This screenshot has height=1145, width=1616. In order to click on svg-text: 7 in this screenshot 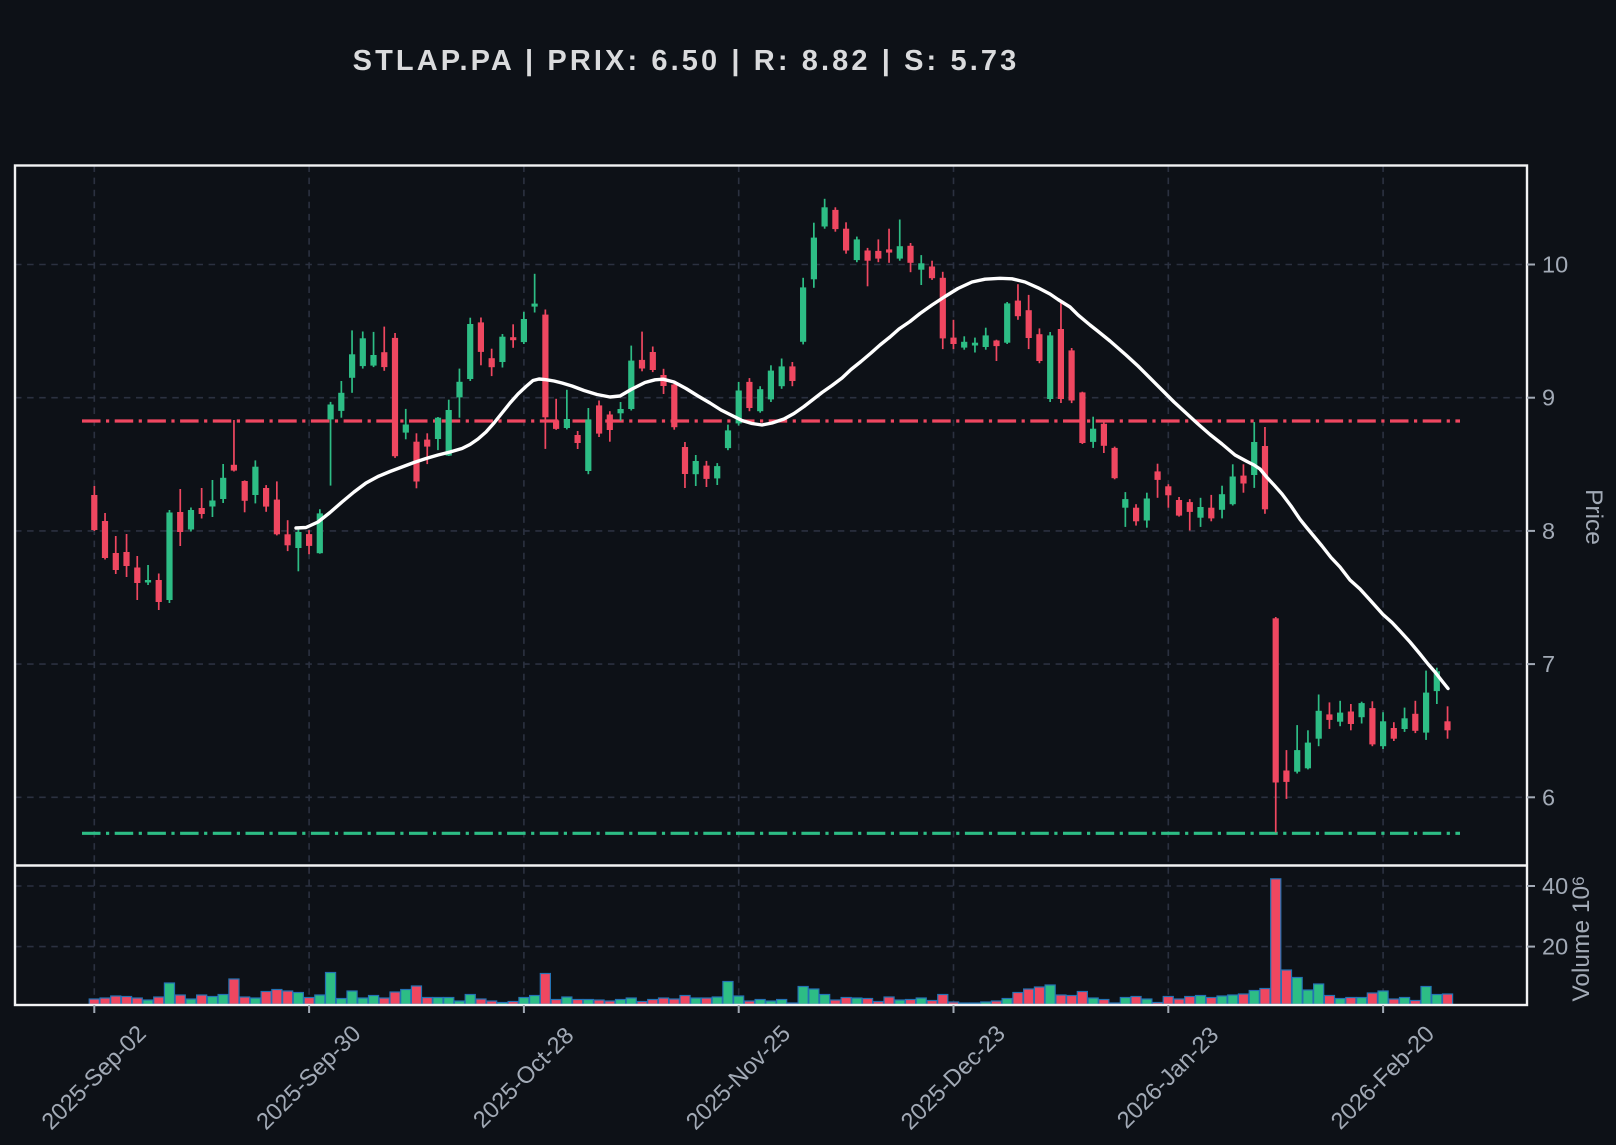, I will do `click(1548, 664)`.